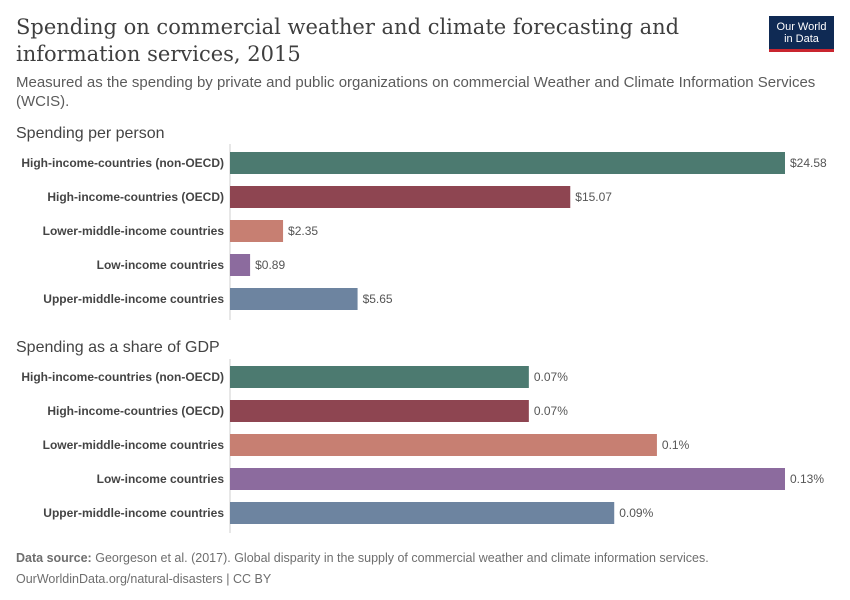 Image resolution: width=850 pixels, height=600 pixels. What do you see at coordinates (270, 265) in the screenshot?
I see `value-label: $0.89` at bounding box center [270, 265].